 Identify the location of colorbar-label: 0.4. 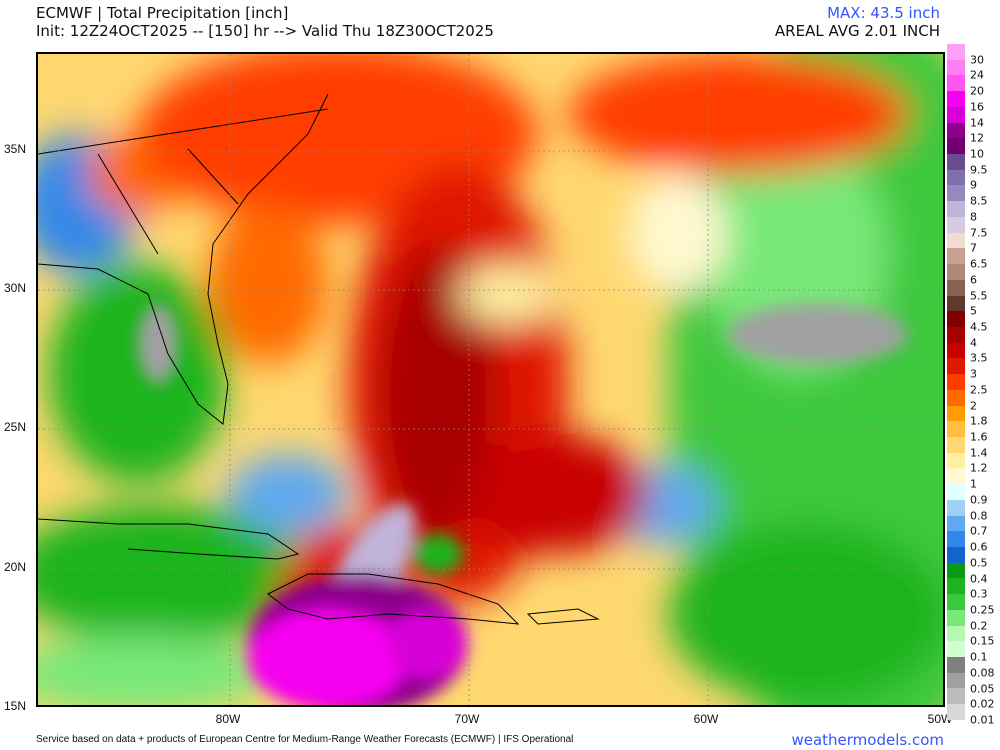
(979, 578).